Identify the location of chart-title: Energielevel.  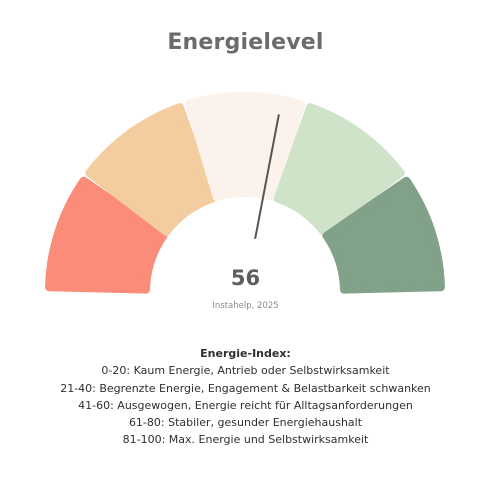
(245, 42).